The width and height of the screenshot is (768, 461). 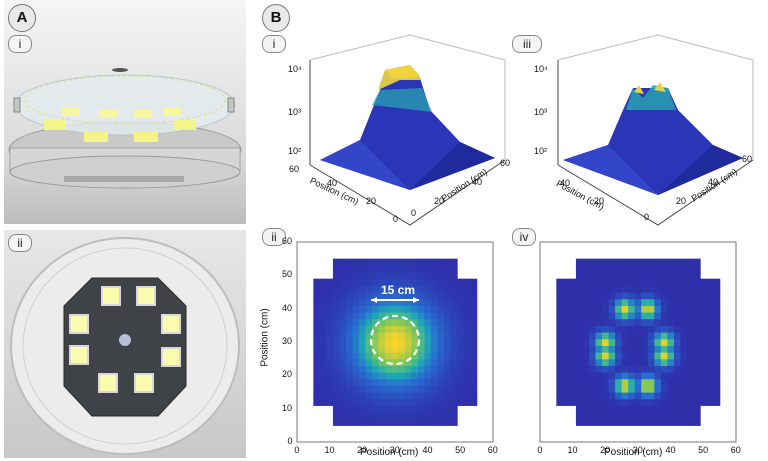 I want to click on x-tick-label: 30, so click(x=394, y=450).